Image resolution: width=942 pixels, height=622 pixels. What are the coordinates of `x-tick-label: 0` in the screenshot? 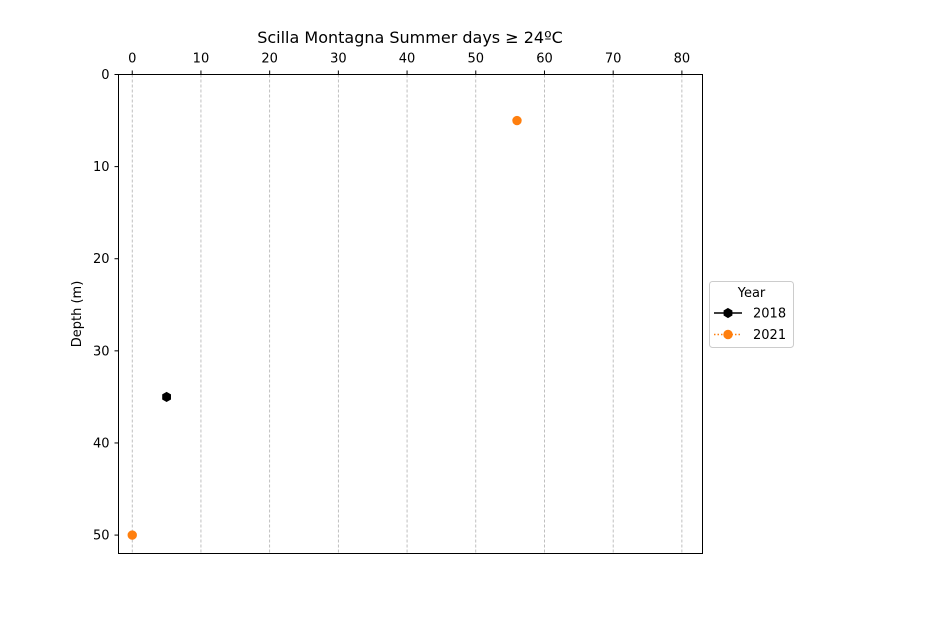 It's located at (132, 59).